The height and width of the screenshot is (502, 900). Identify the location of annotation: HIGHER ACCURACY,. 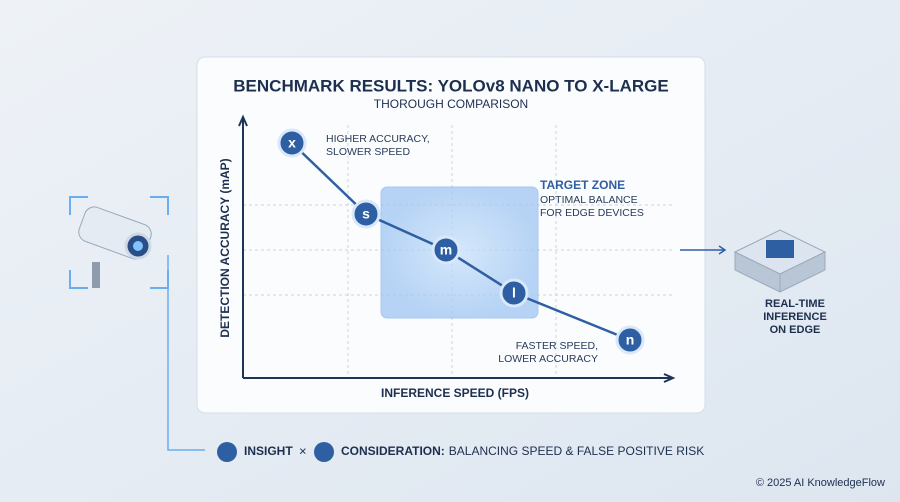
(378, 139).